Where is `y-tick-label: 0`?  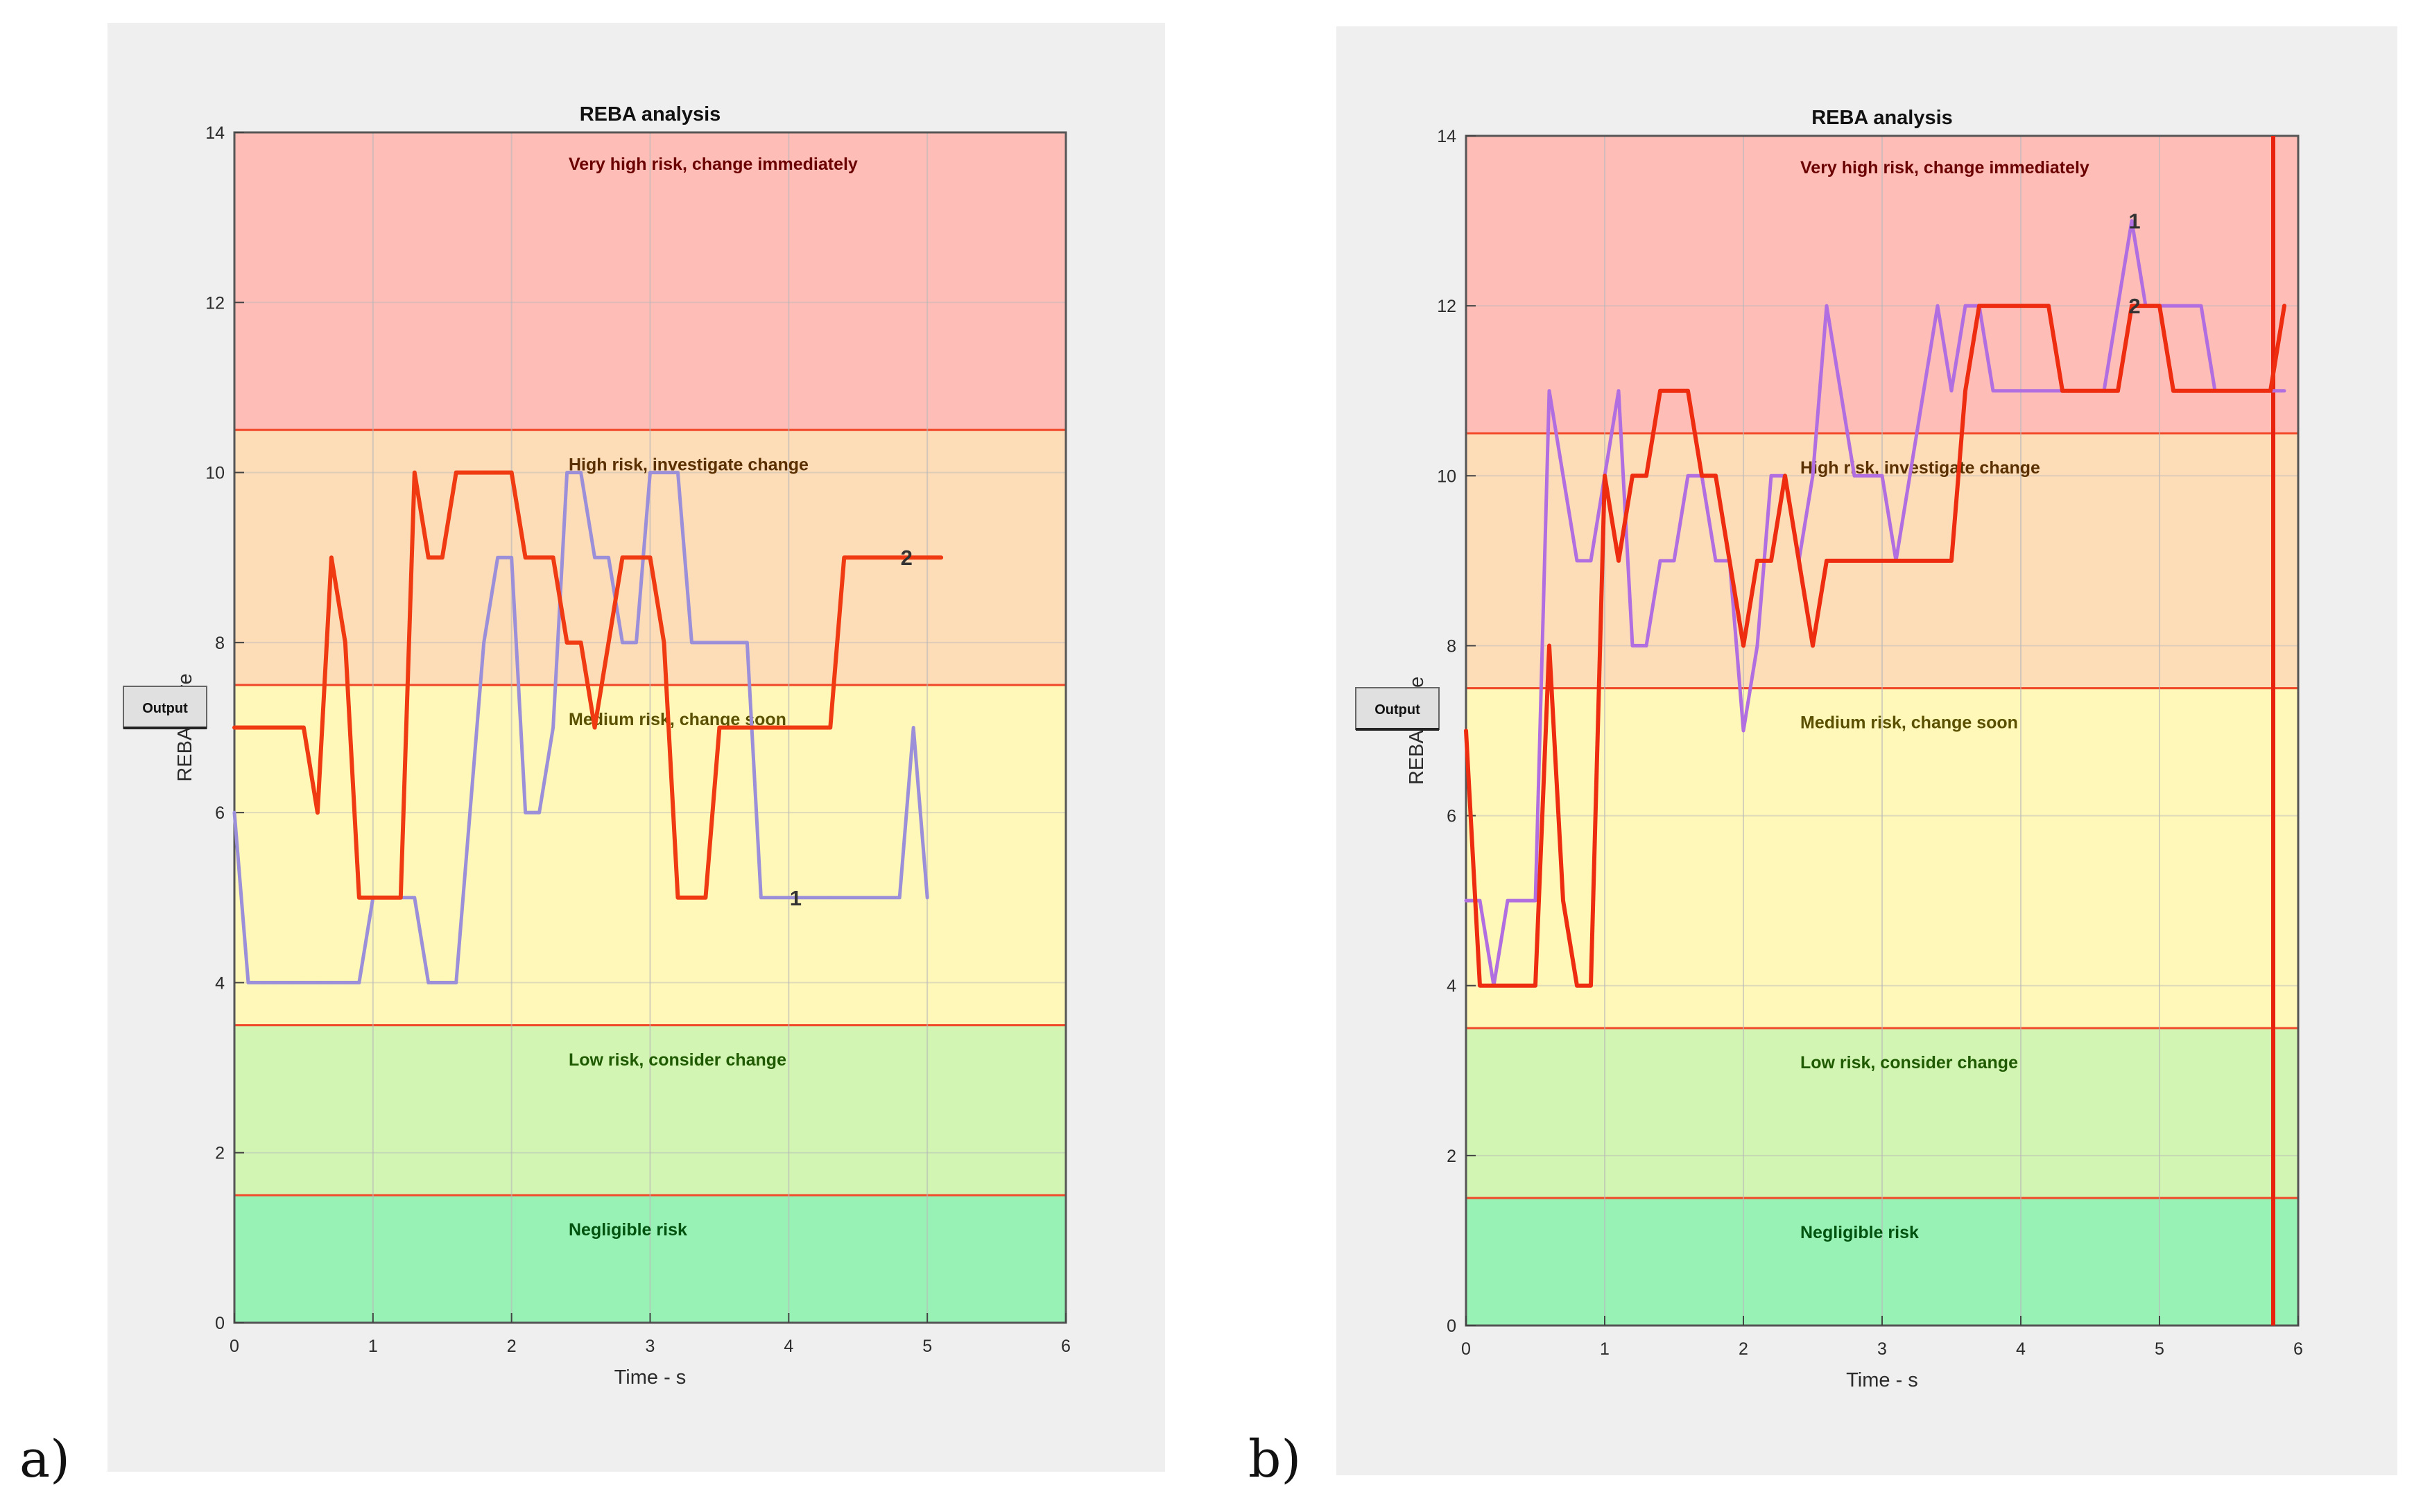 y-tick-label: 0 is located at coordinates (1451, 1326).